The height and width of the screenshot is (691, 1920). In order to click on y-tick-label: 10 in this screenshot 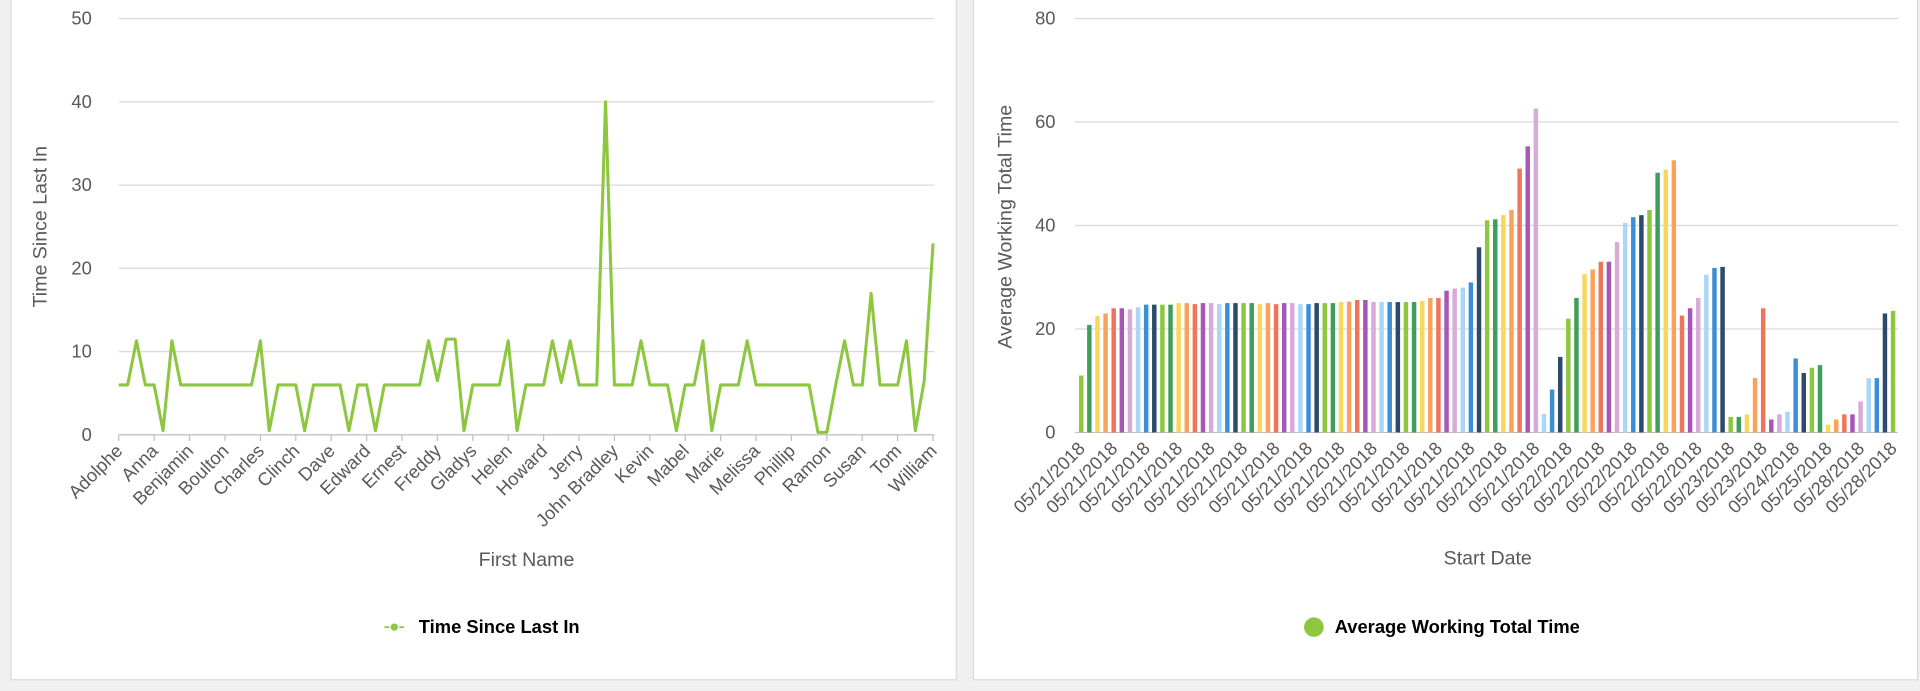, I will do `click(81, 351)`.